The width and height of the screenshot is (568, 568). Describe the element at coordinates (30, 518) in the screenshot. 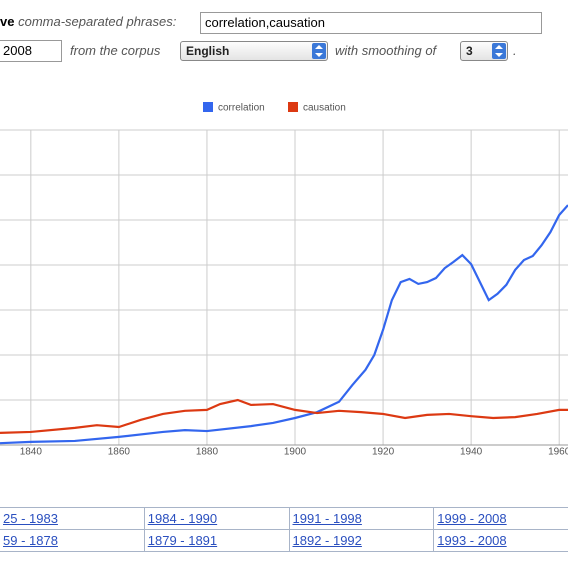

I see `link: 25 - 1983` at that location.